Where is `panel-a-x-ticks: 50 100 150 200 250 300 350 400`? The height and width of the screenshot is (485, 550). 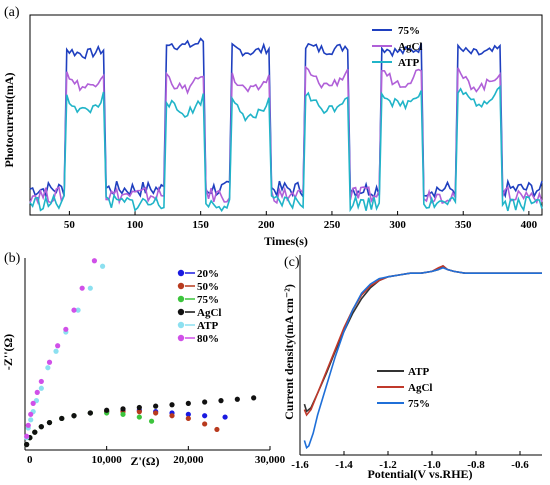 panel-a-x-ticks: 50 100 150 200 250 300 350 400 is located at coordinates (301, 221).